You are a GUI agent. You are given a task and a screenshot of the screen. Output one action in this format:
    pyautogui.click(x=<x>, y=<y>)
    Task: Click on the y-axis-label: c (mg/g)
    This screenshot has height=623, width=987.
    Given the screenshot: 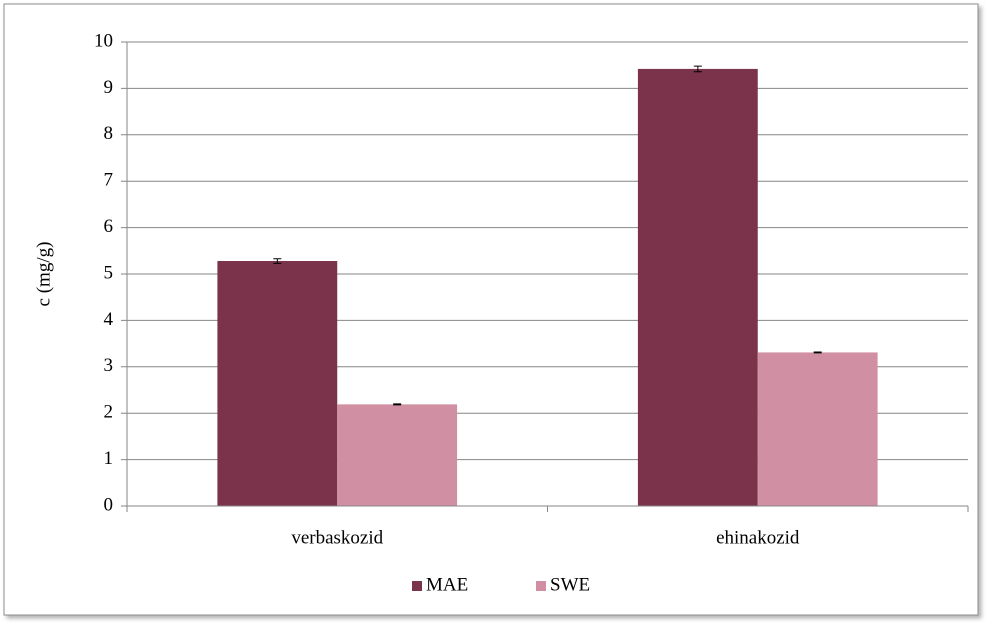 What is the action you would take?
    pyautogui.click(x=43, y=274)
    